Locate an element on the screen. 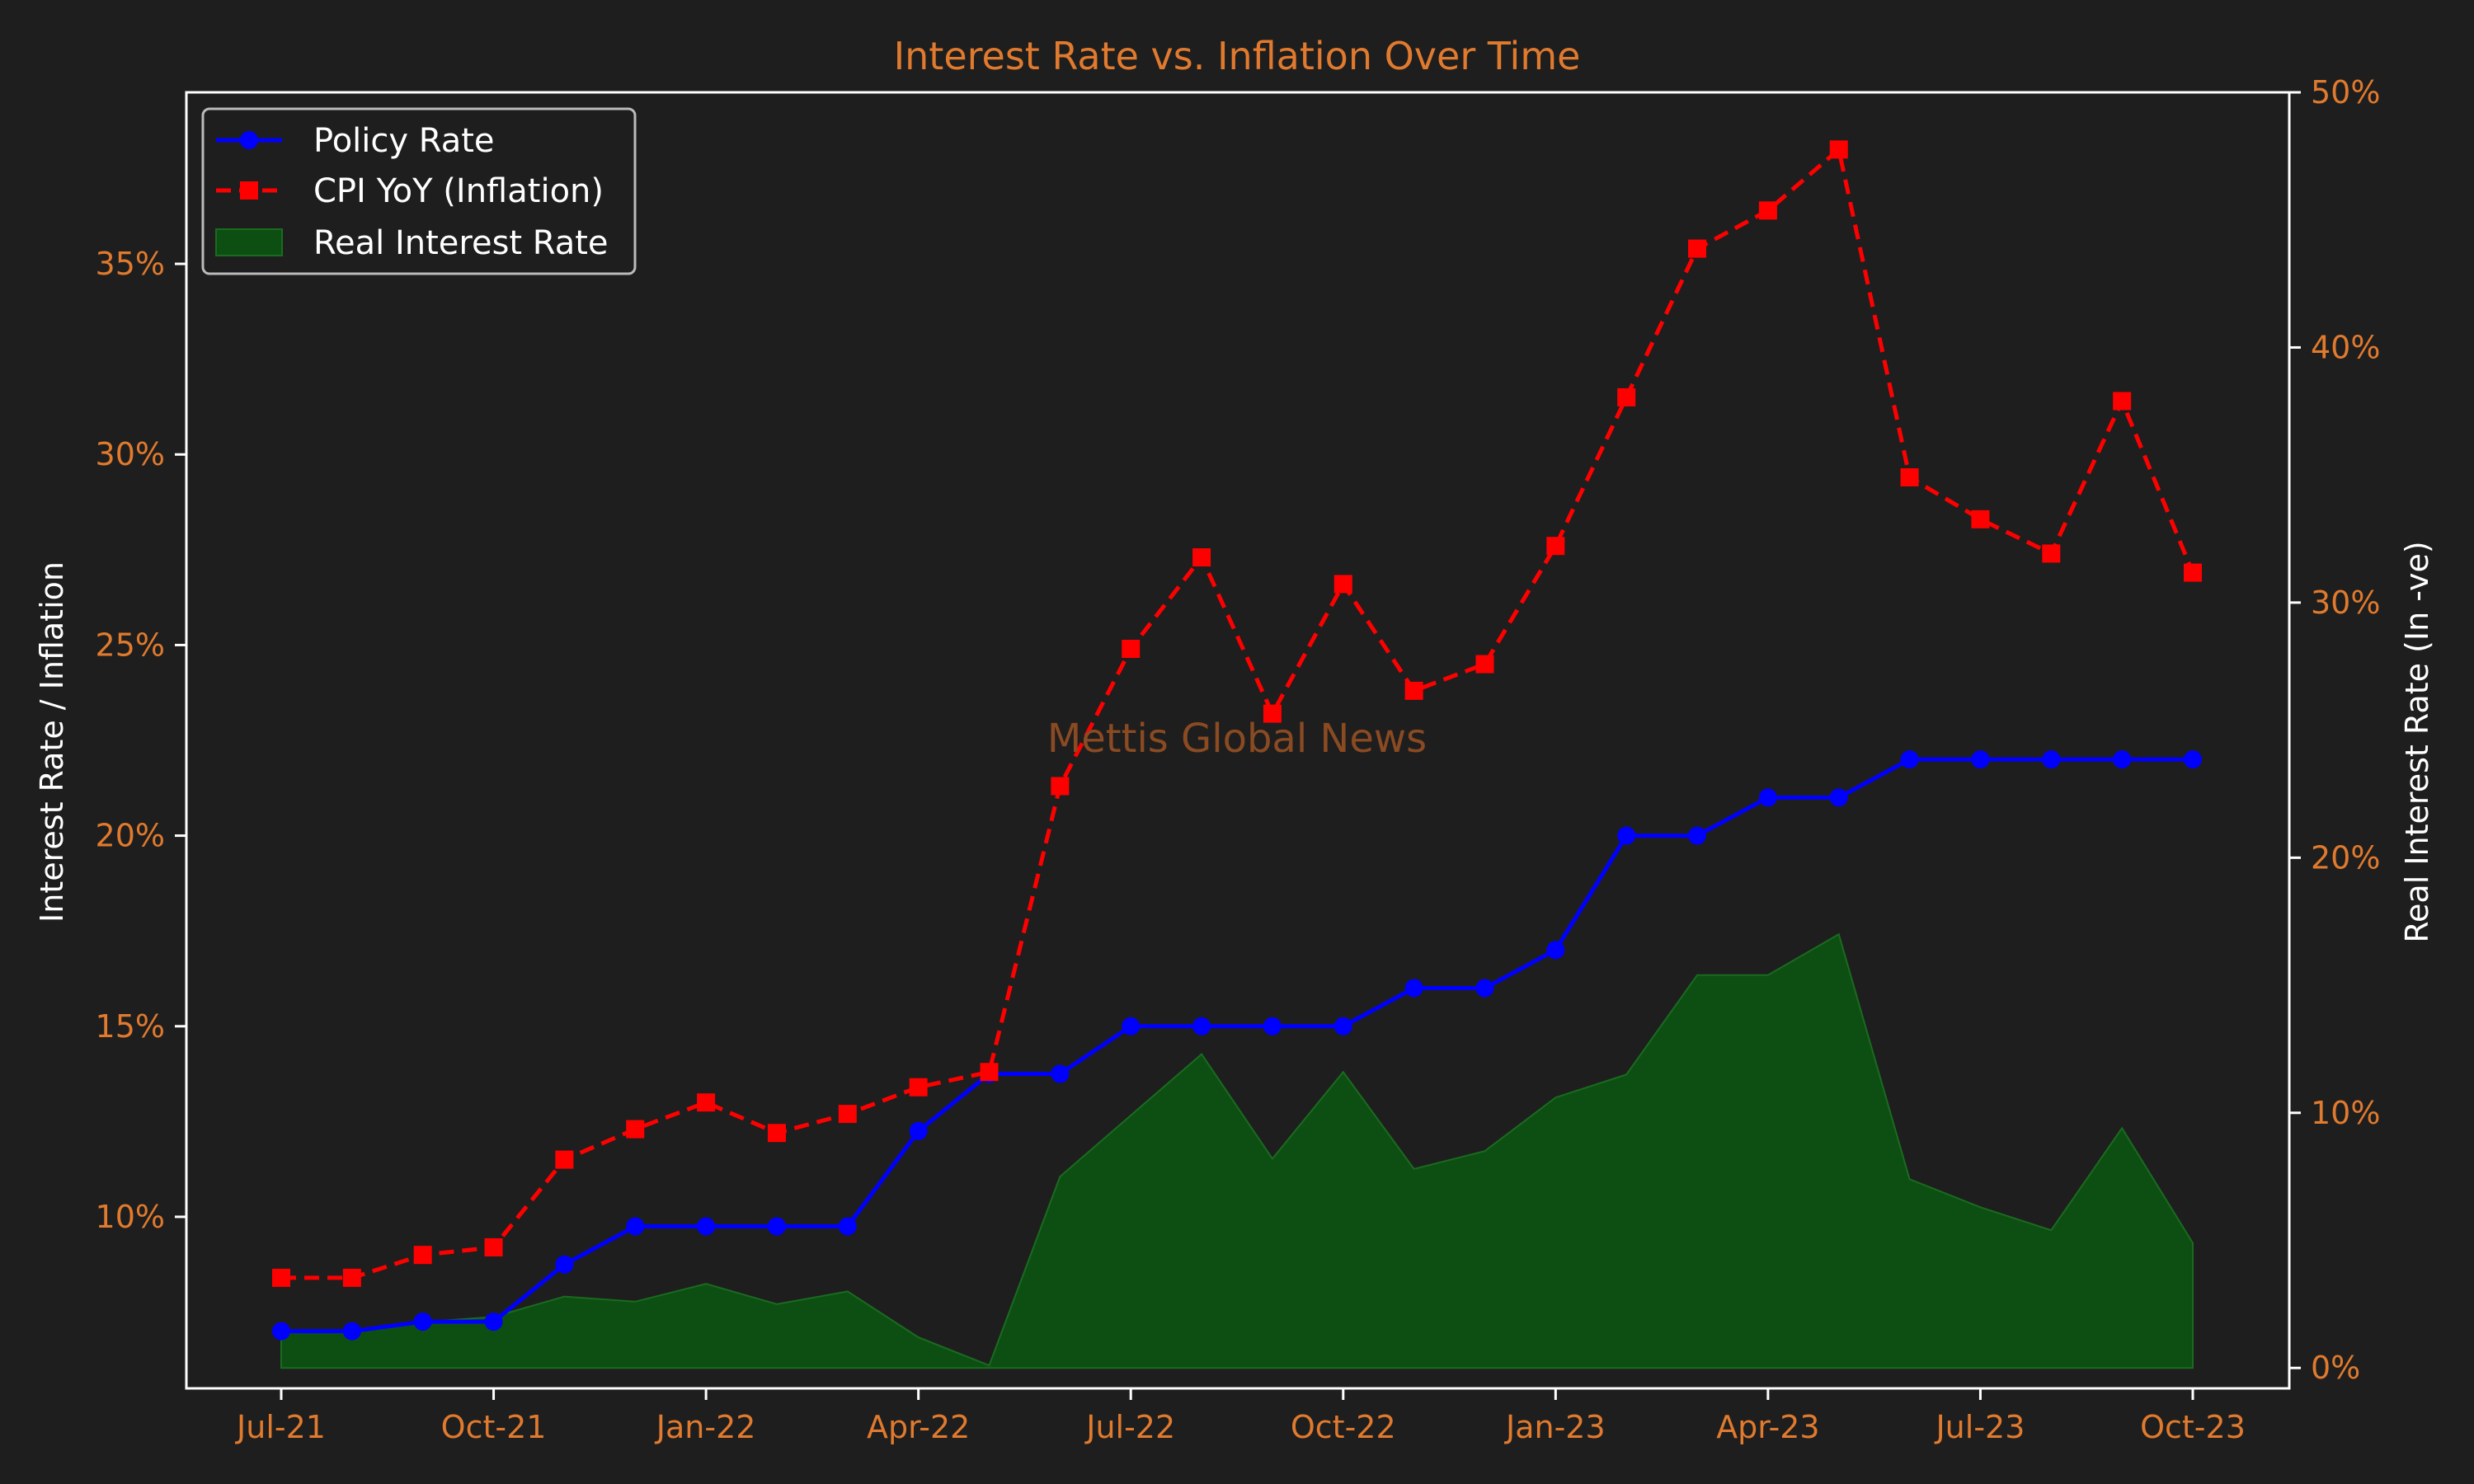 This screenshot has height=1484, width=2474. legend-label: CPI YoY (Inflation) is located at coordinates (458, 191).